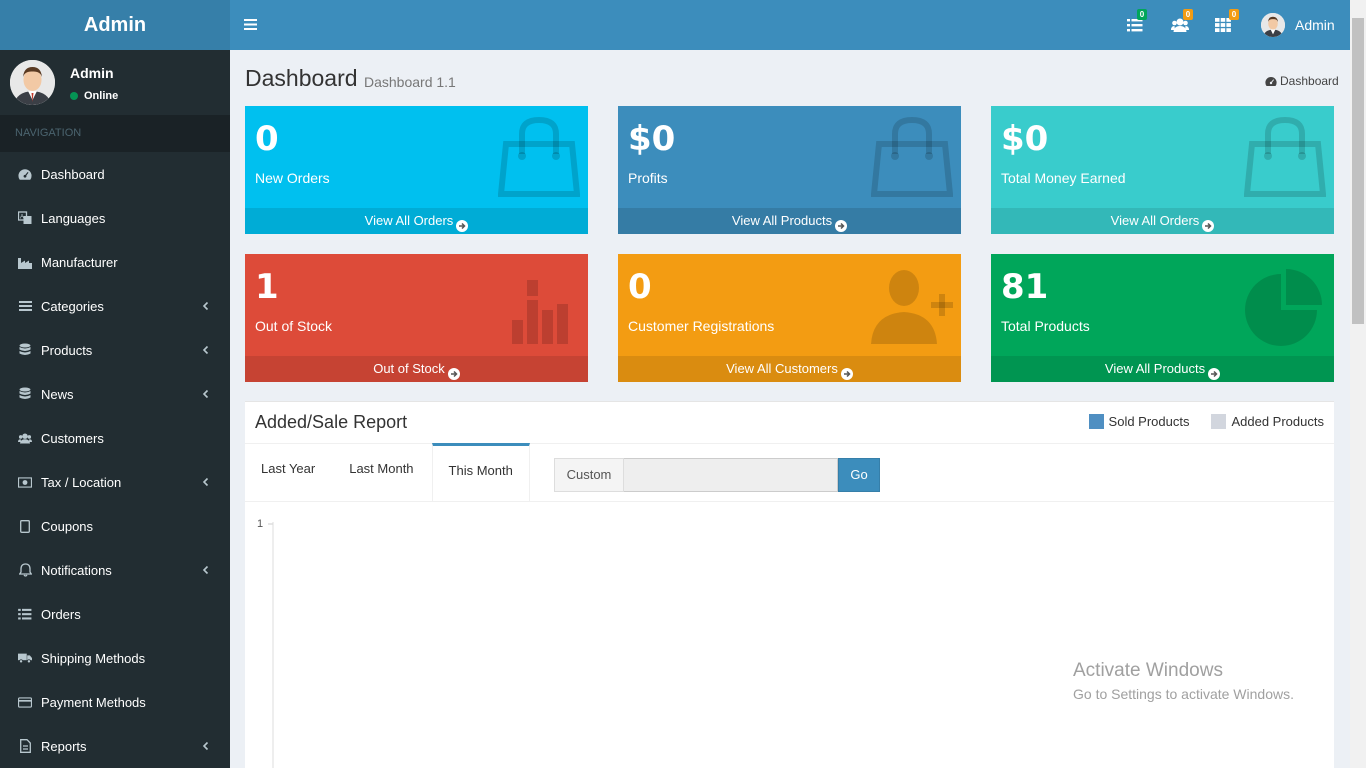 The width and height of the screenshot is (1366, 768). Describe the element at coordinates (288, 468) in the screenshot. I see `tab-last-year: Last Year` at that location.